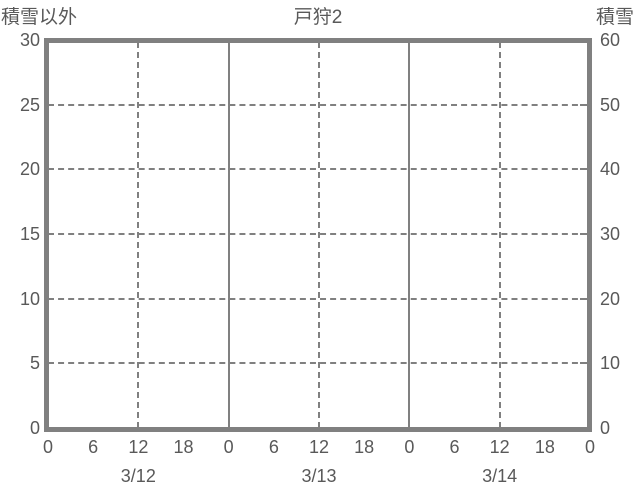 This screenshot has height=501, width=636. Describe the element at coordinates (610, 169) in the screenshot. I see `right-axis-tick-label: 40` at that location.